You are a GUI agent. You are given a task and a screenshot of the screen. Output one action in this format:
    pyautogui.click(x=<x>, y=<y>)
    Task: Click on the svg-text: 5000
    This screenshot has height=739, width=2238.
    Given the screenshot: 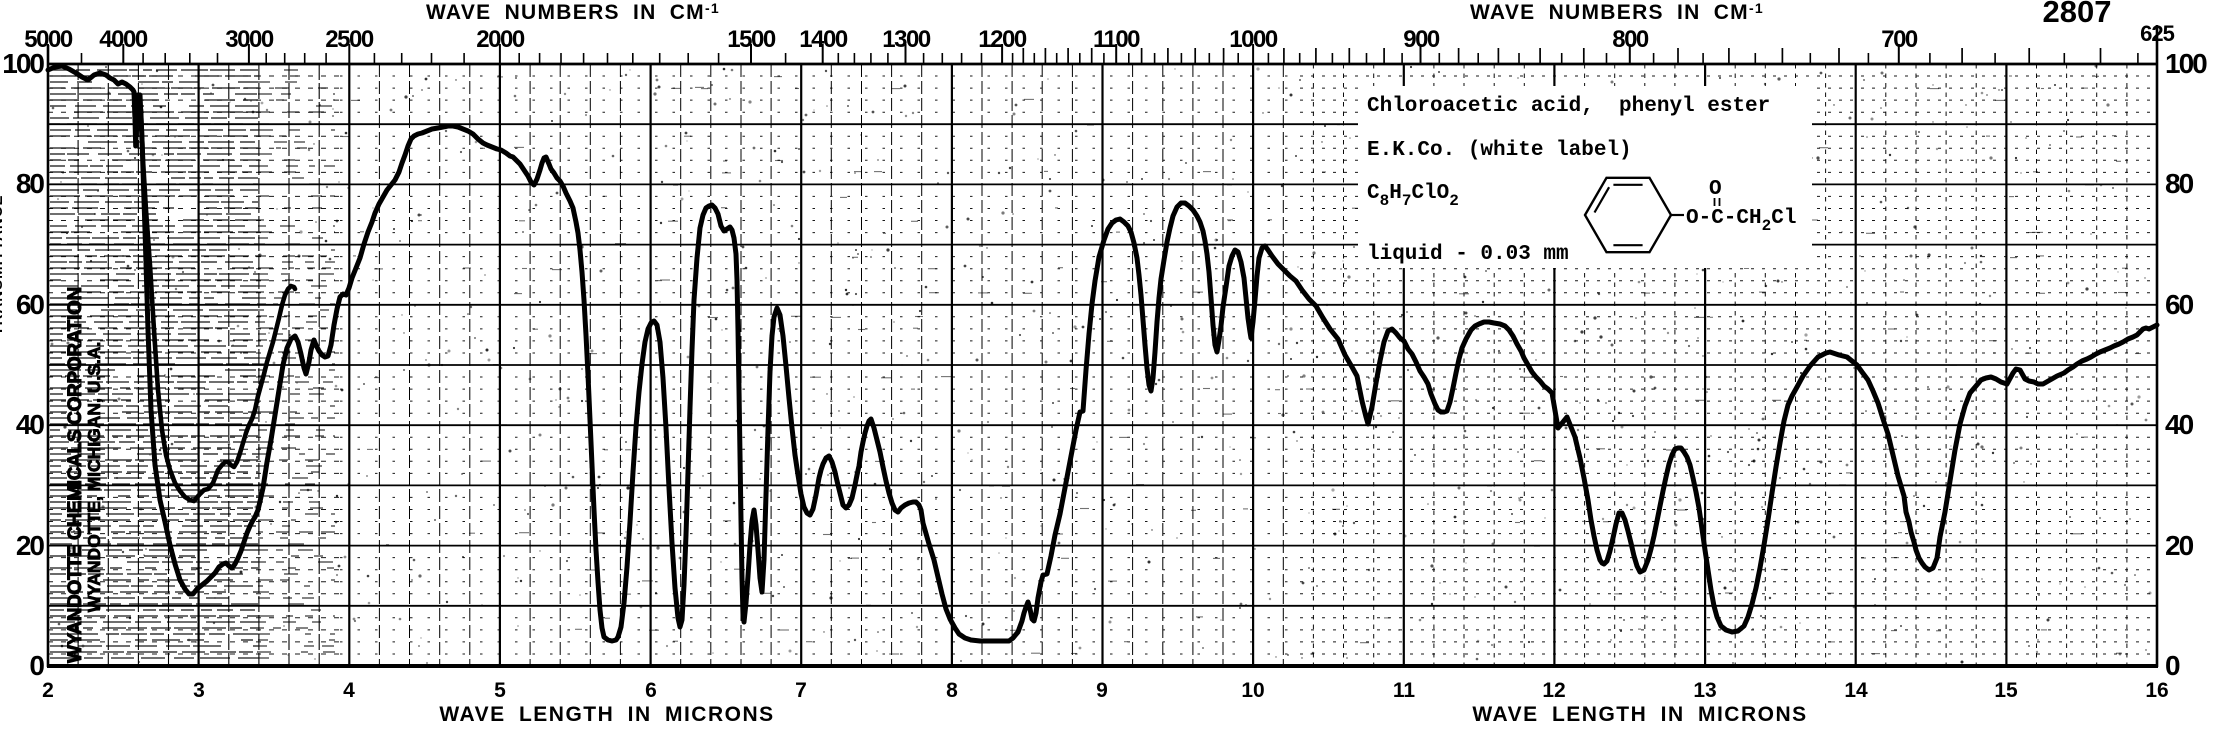 What is the action you would take?
    pyautogui.click(x=48, y=39)
    